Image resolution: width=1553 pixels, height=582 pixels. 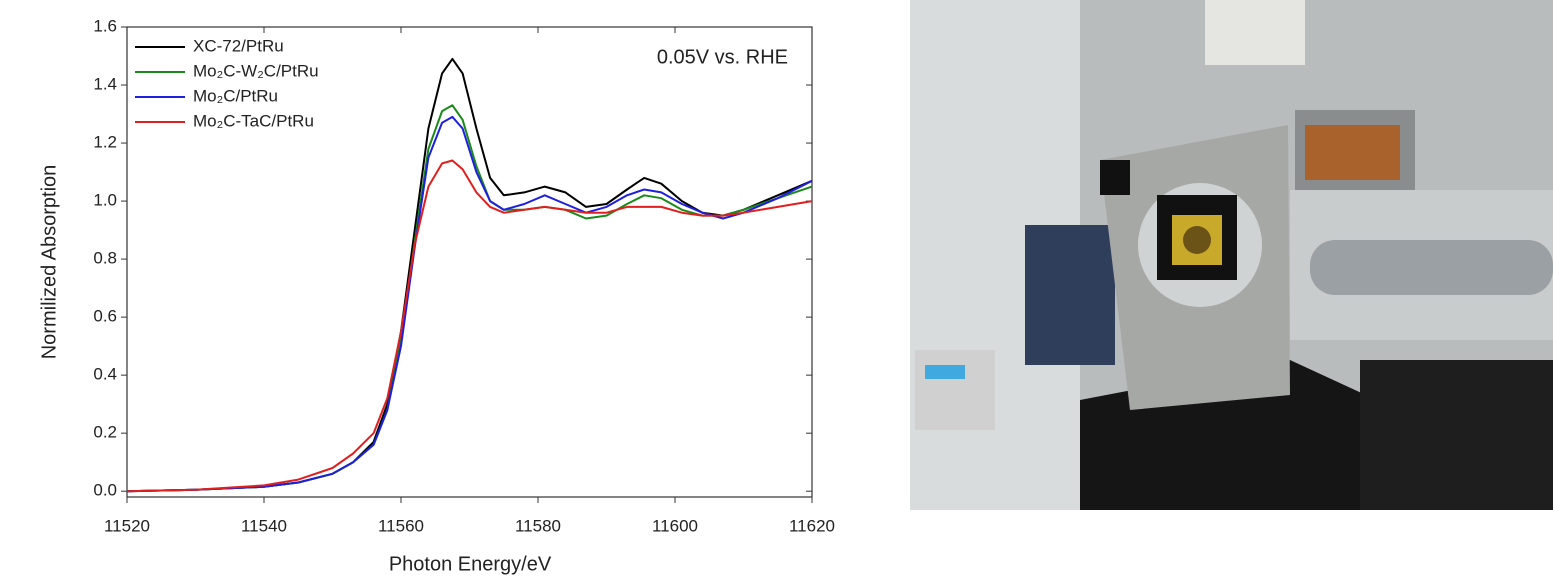 What do you see at coordinates (105, 200) in the screenshot?
I see `y-tick-label: 1.0` at bounding box center [105, 200].